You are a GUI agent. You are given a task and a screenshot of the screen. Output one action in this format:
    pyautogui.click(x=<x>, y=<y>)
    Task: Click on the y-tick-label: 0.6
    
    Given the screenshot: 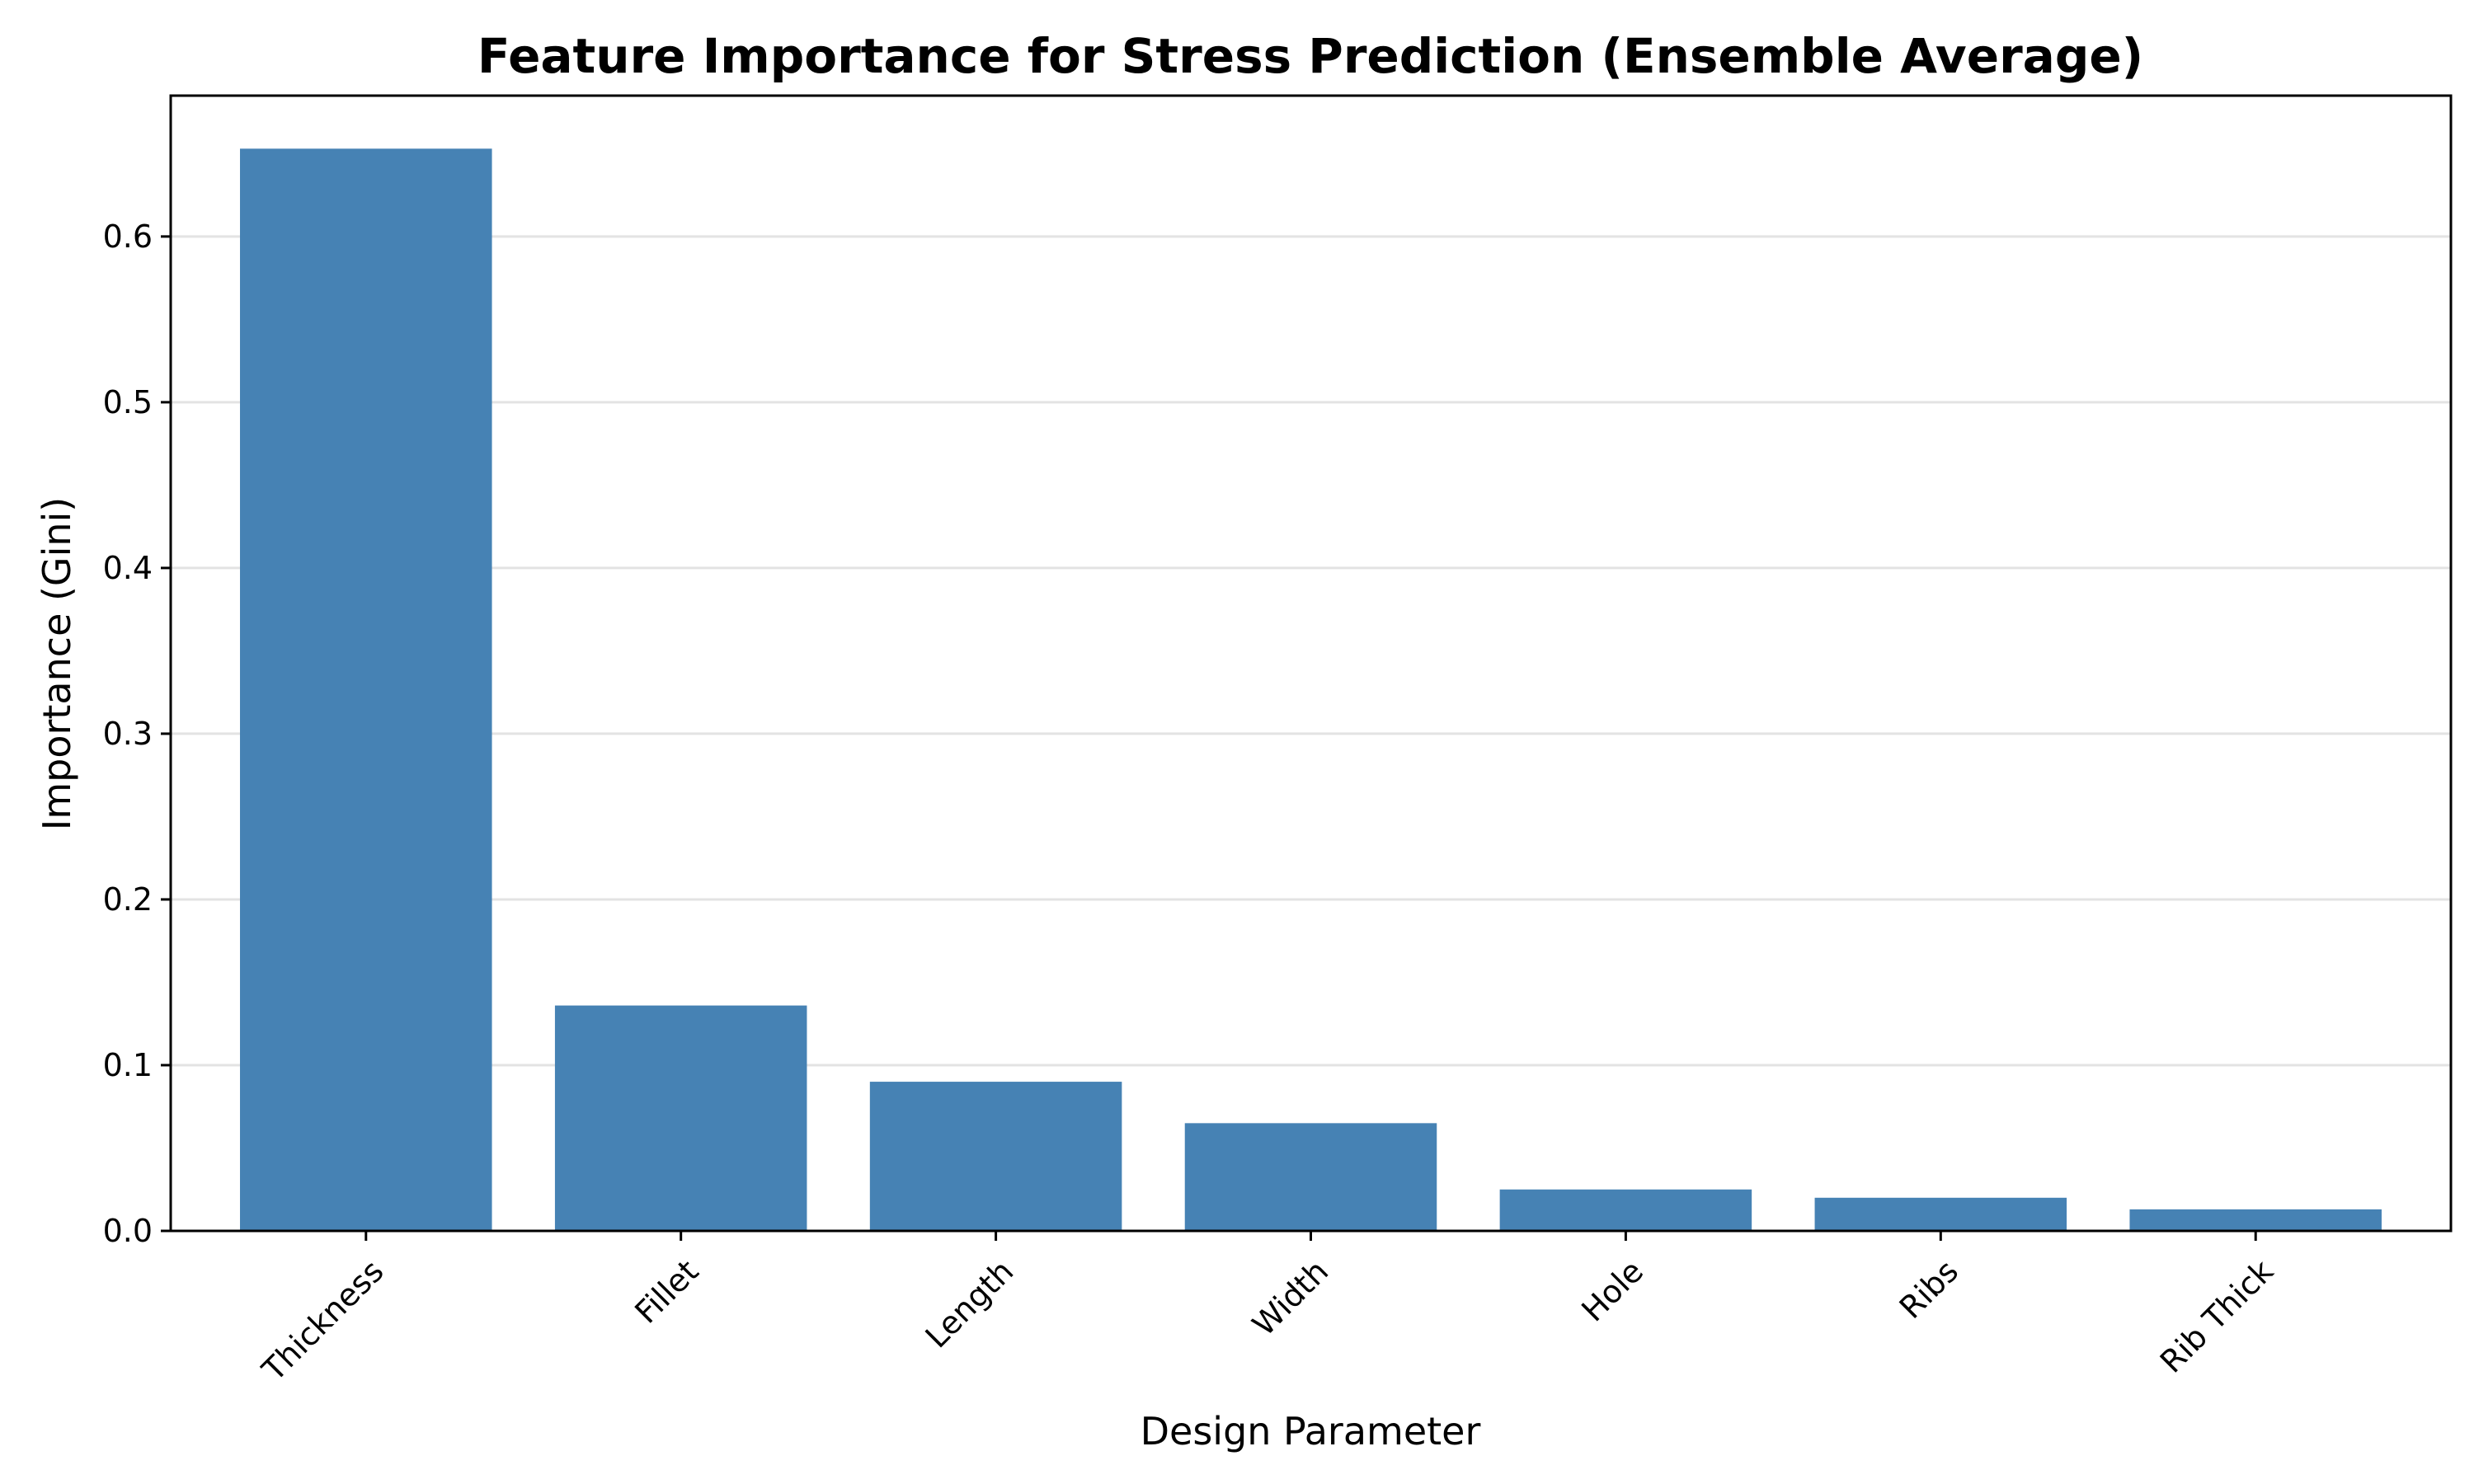 What is the action you would take?
    pyautogui.click(x=128, y=236)
    